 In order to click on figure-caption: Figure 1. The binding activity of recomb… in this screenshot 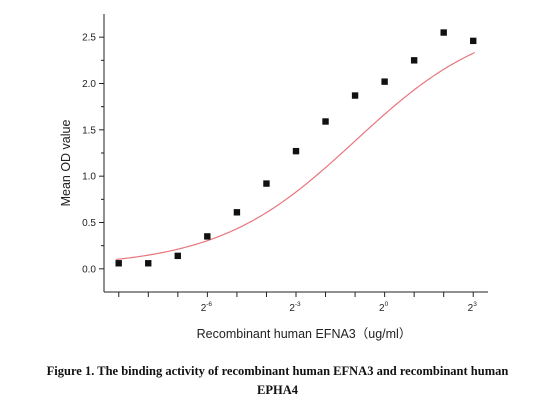, I will do `click(277, 381)`.